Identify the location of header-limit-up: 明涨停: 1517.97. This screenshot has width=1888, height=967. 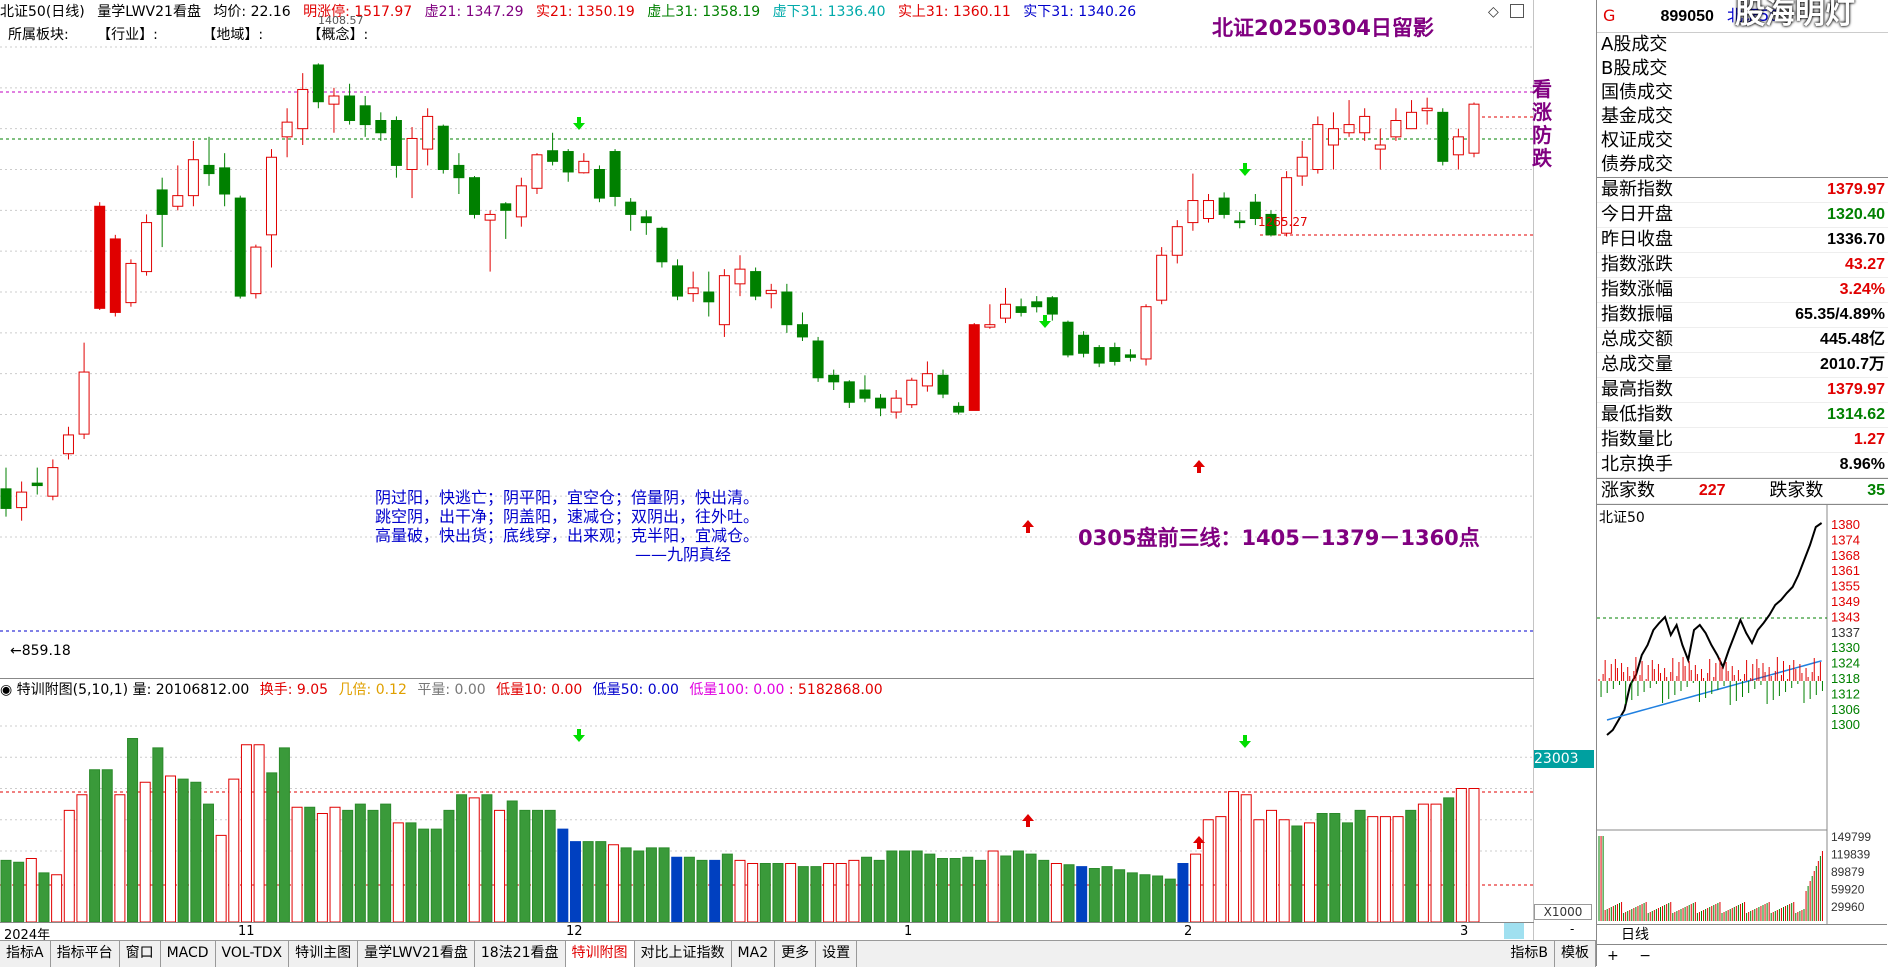
(358, 12).